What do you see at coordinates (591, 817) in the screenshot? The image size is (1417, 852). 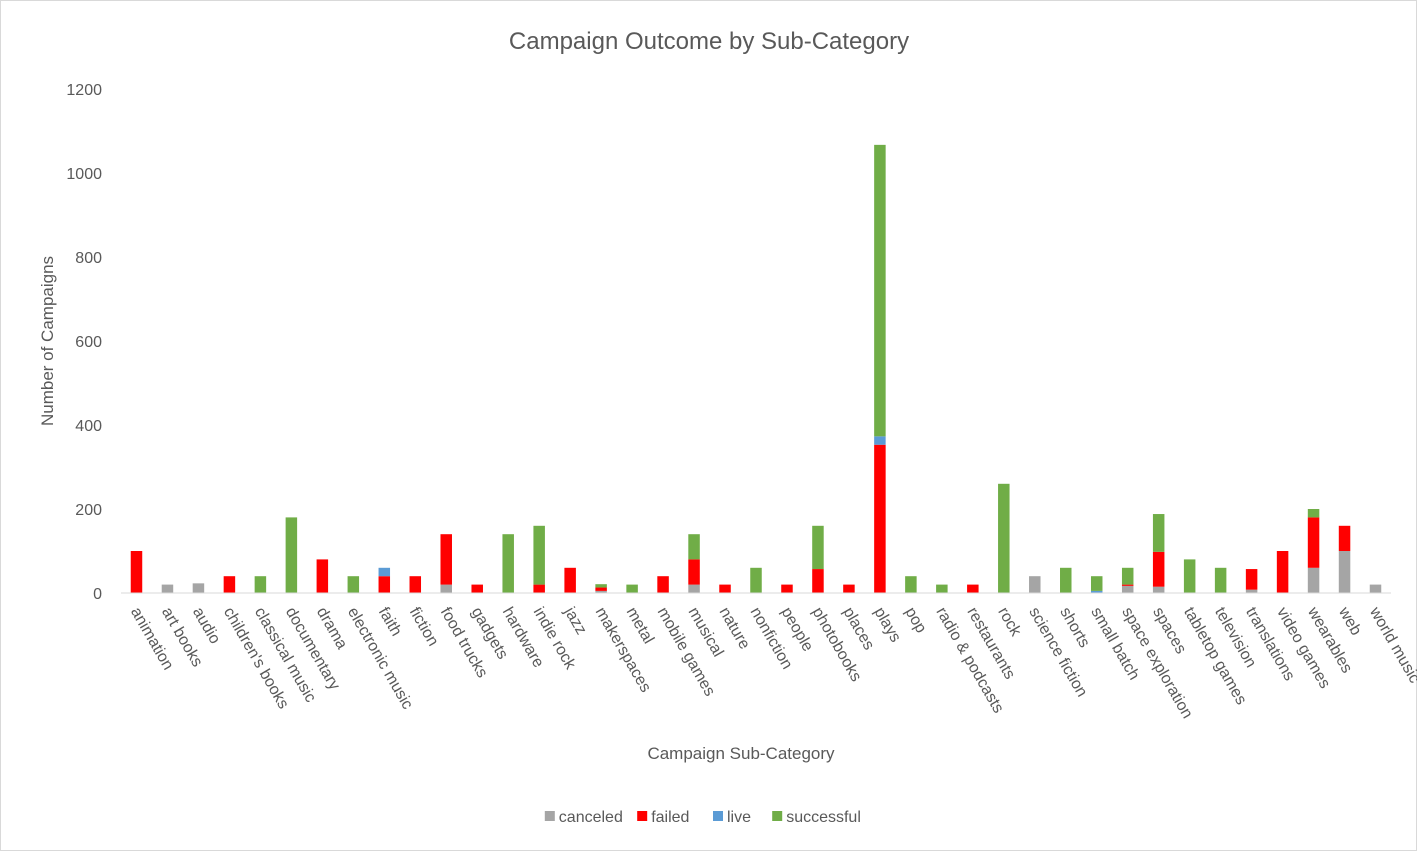 I see `legend-label-canceled: canceled` at bounding box center [591, 817].